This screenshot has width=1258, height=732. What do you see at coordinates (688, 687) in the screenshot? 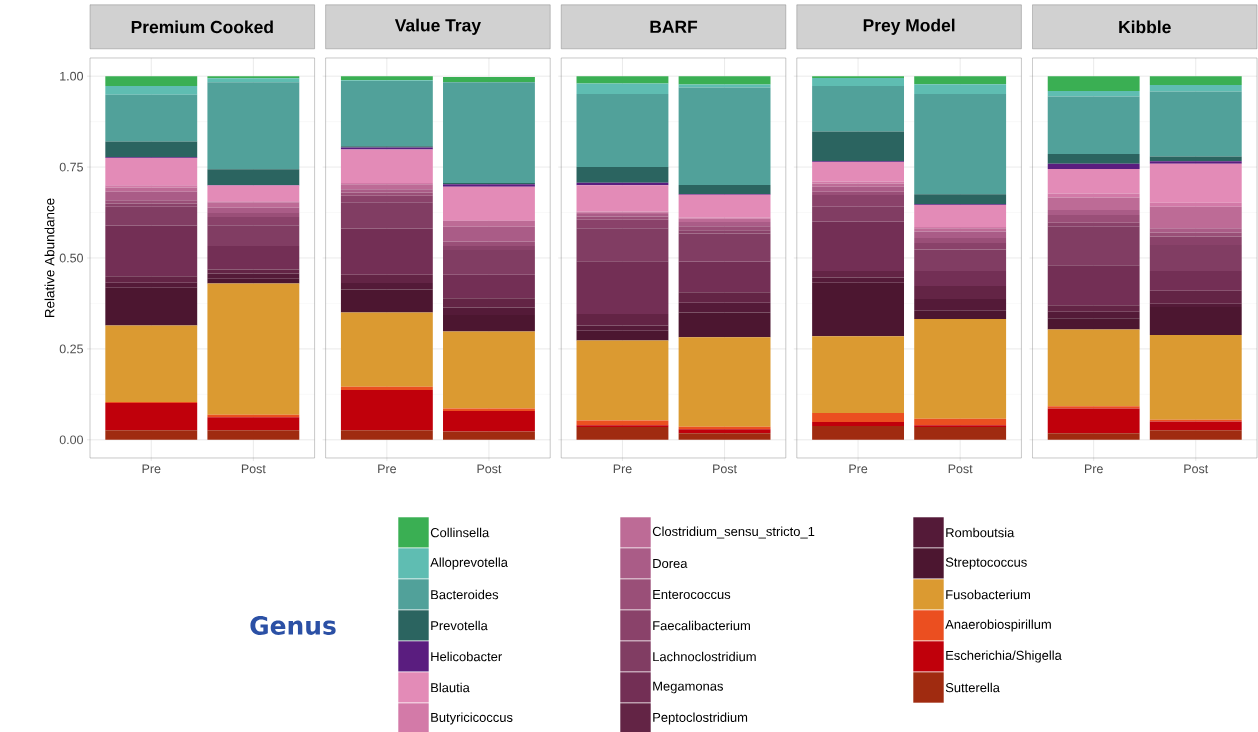
I see `legend-label: Megamonas` at bounding box center [688, 687].